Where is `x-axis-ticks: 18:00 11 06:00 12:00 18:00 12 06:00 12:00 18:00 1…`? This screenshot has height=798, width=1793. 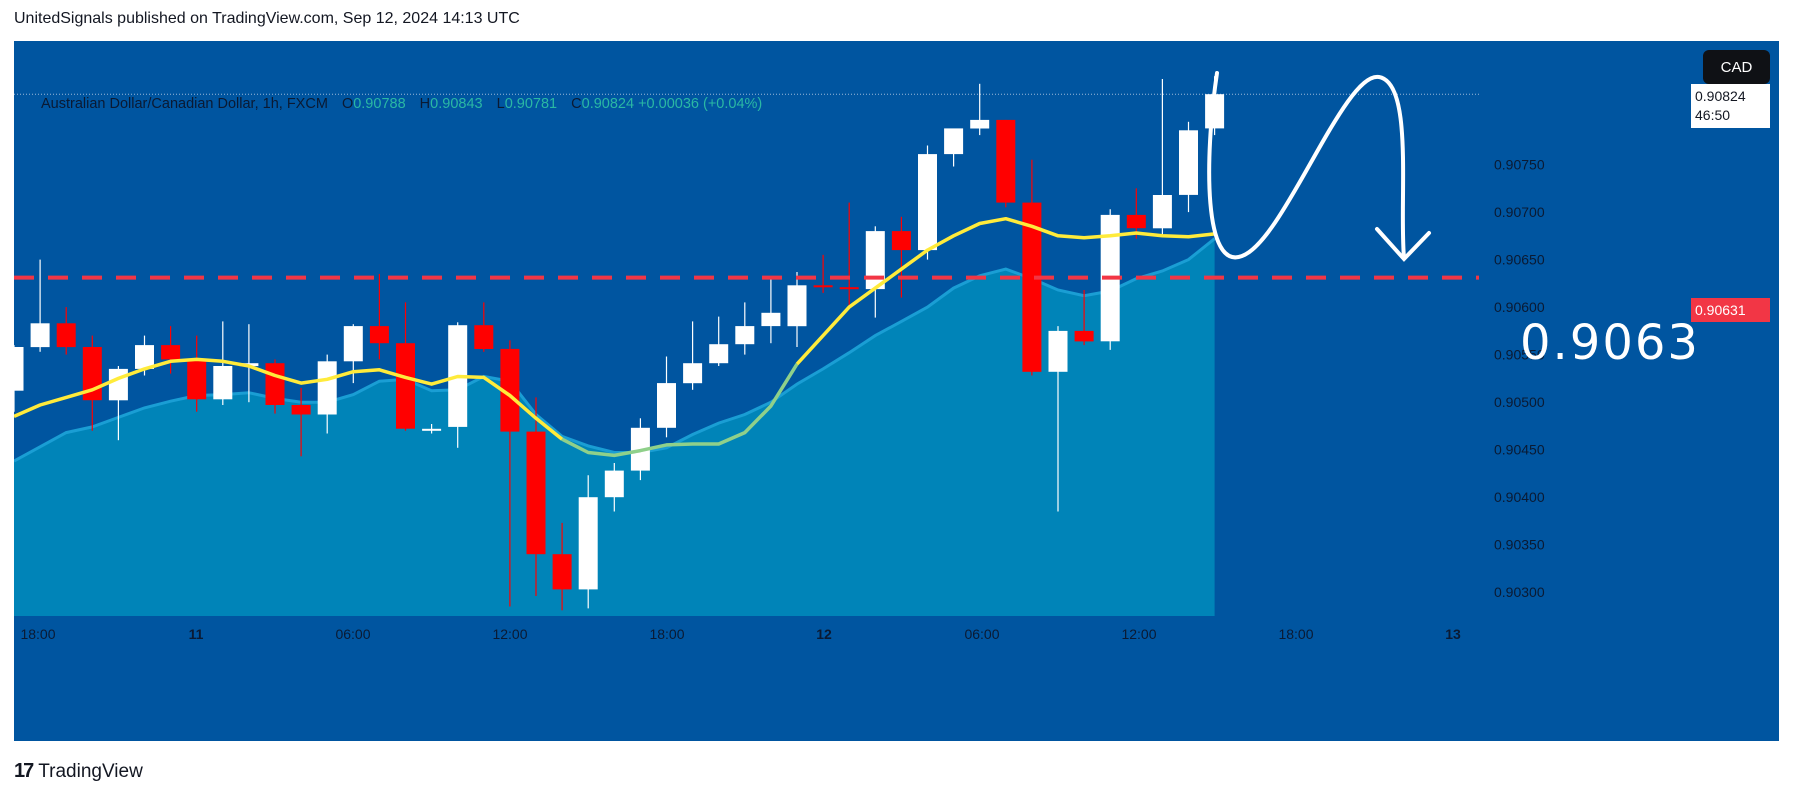
x-axis-ticks: 18:00 11 06:00 12:00 18:00 12 06:00 12:00 18:00 1… is located at coordinates (740, 634).